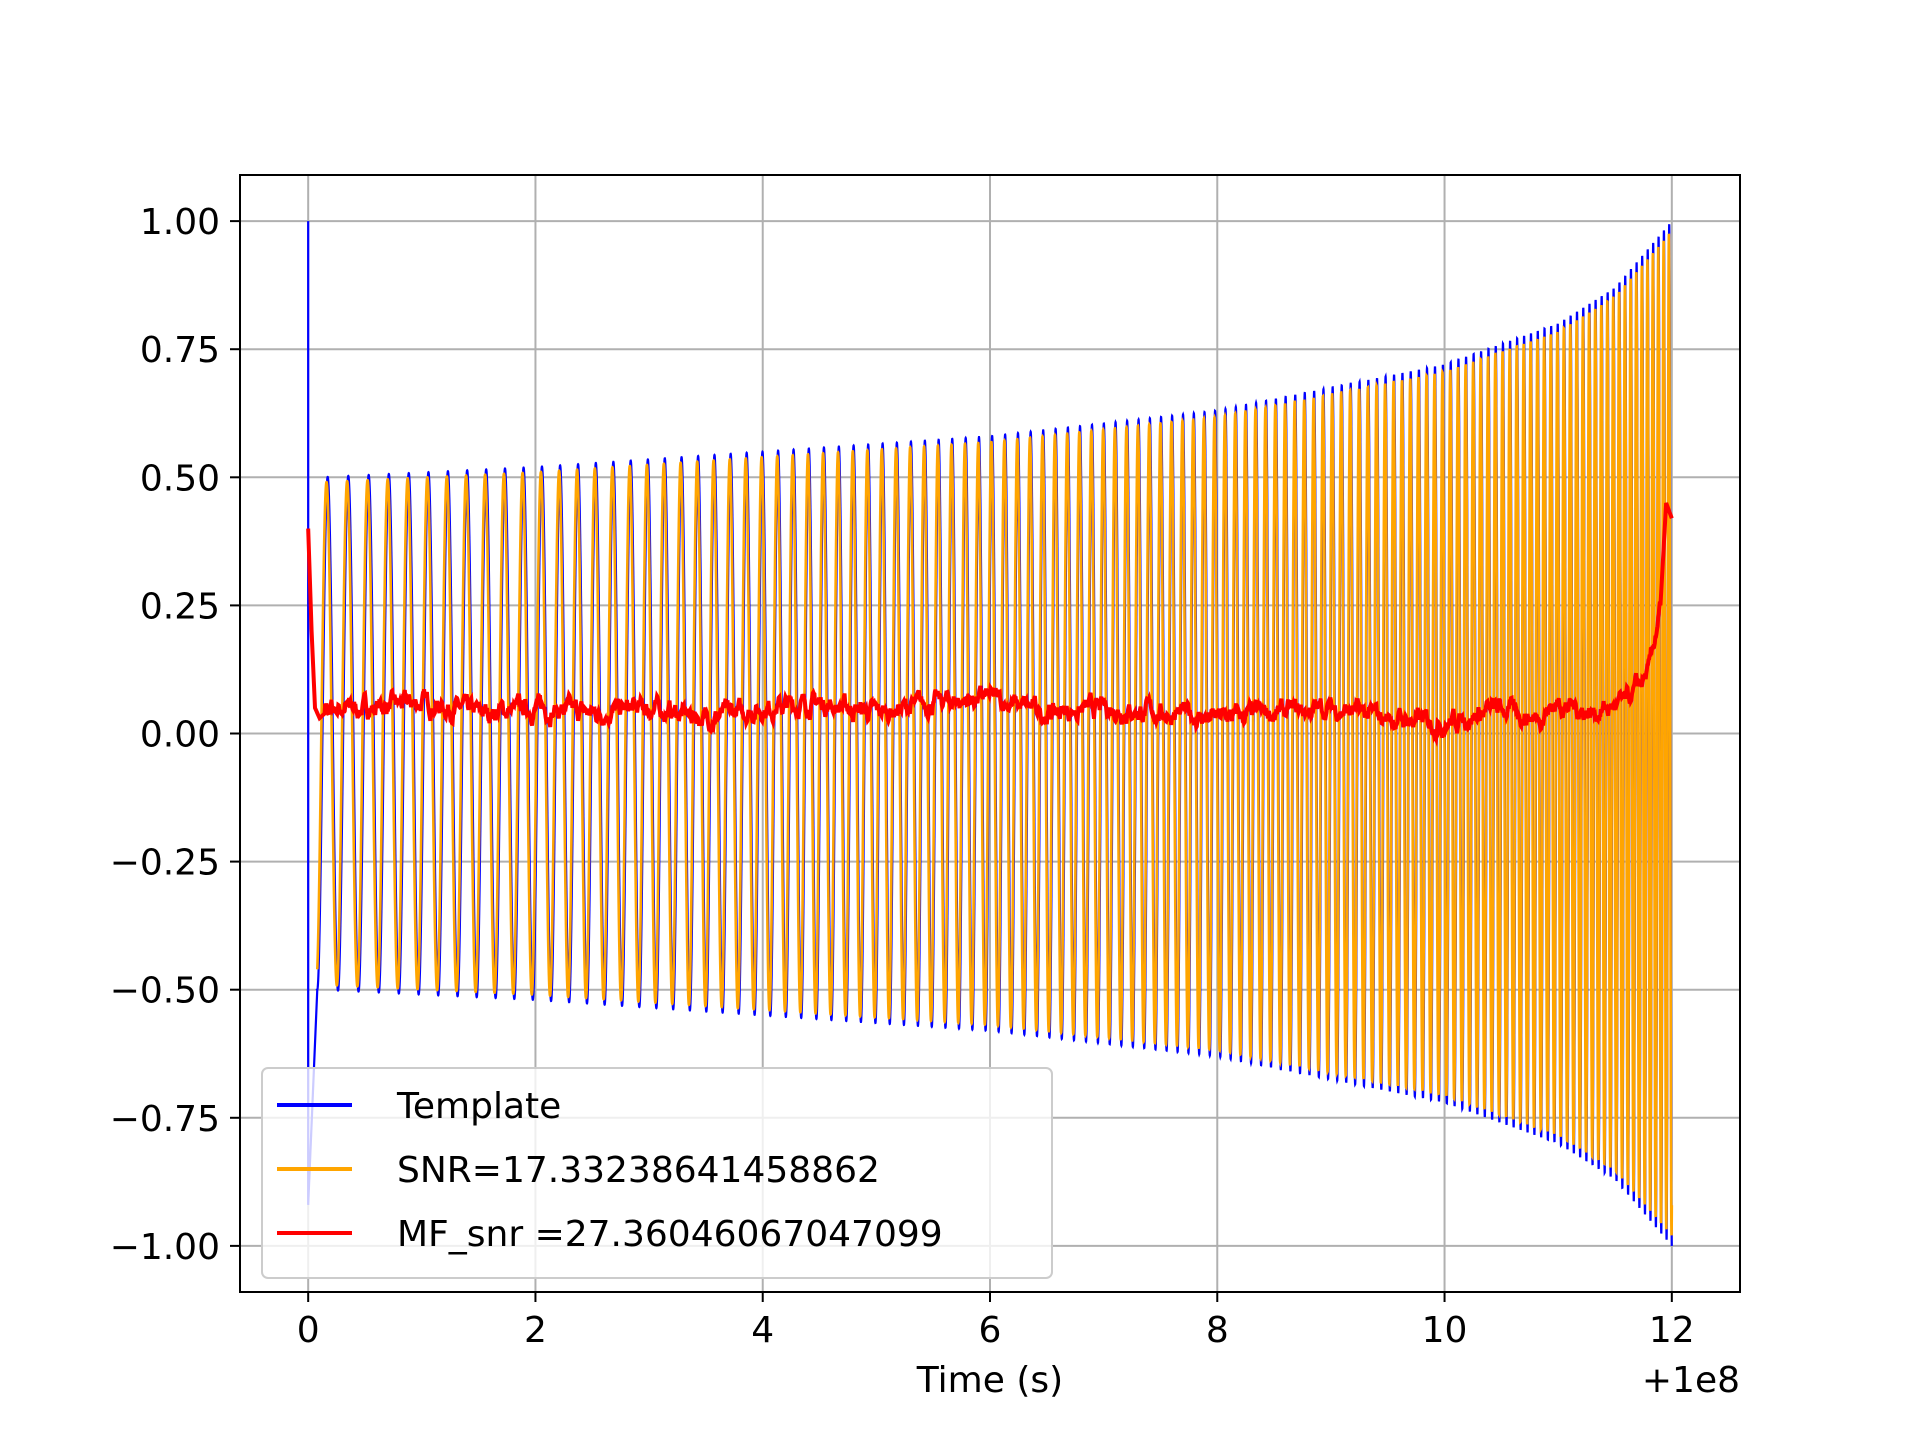 The image size is (1920, 1440). What do you see at coordinates (535, 1330) in the screenshot?
I see `x-tick-label: 2` at bounding box center [535, 1330].